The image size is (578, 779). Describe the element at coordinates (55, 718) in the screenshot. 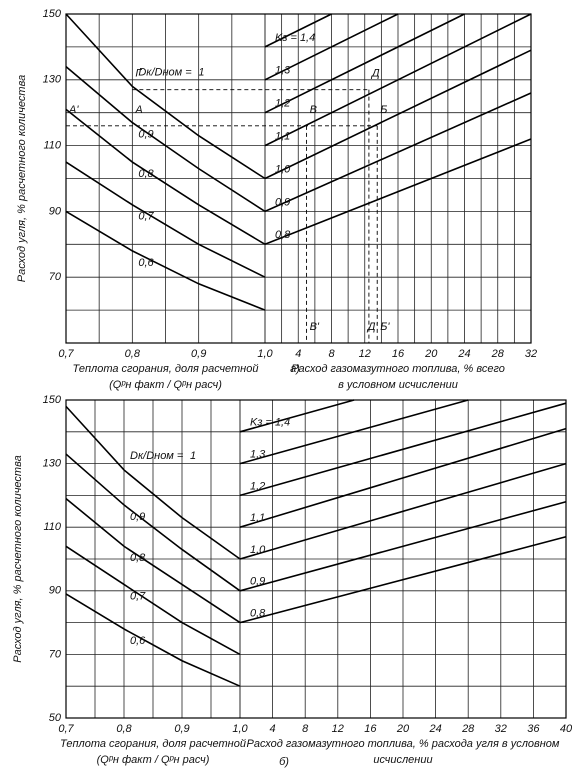

I see `y-tick-label: 50` at that location.